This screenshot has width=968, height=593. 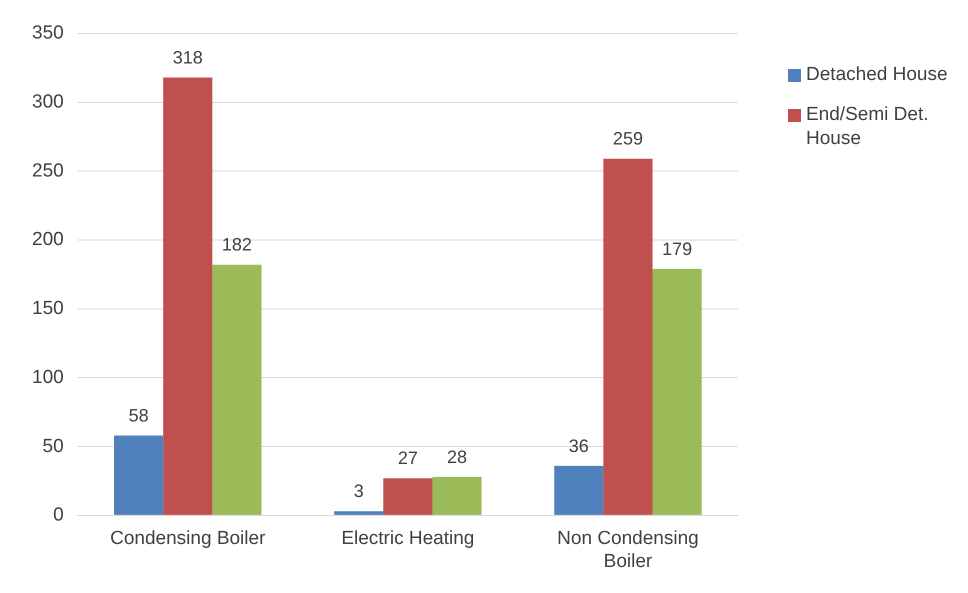 I want to click on y-tick-label: 100, so click(x=48, y=377).